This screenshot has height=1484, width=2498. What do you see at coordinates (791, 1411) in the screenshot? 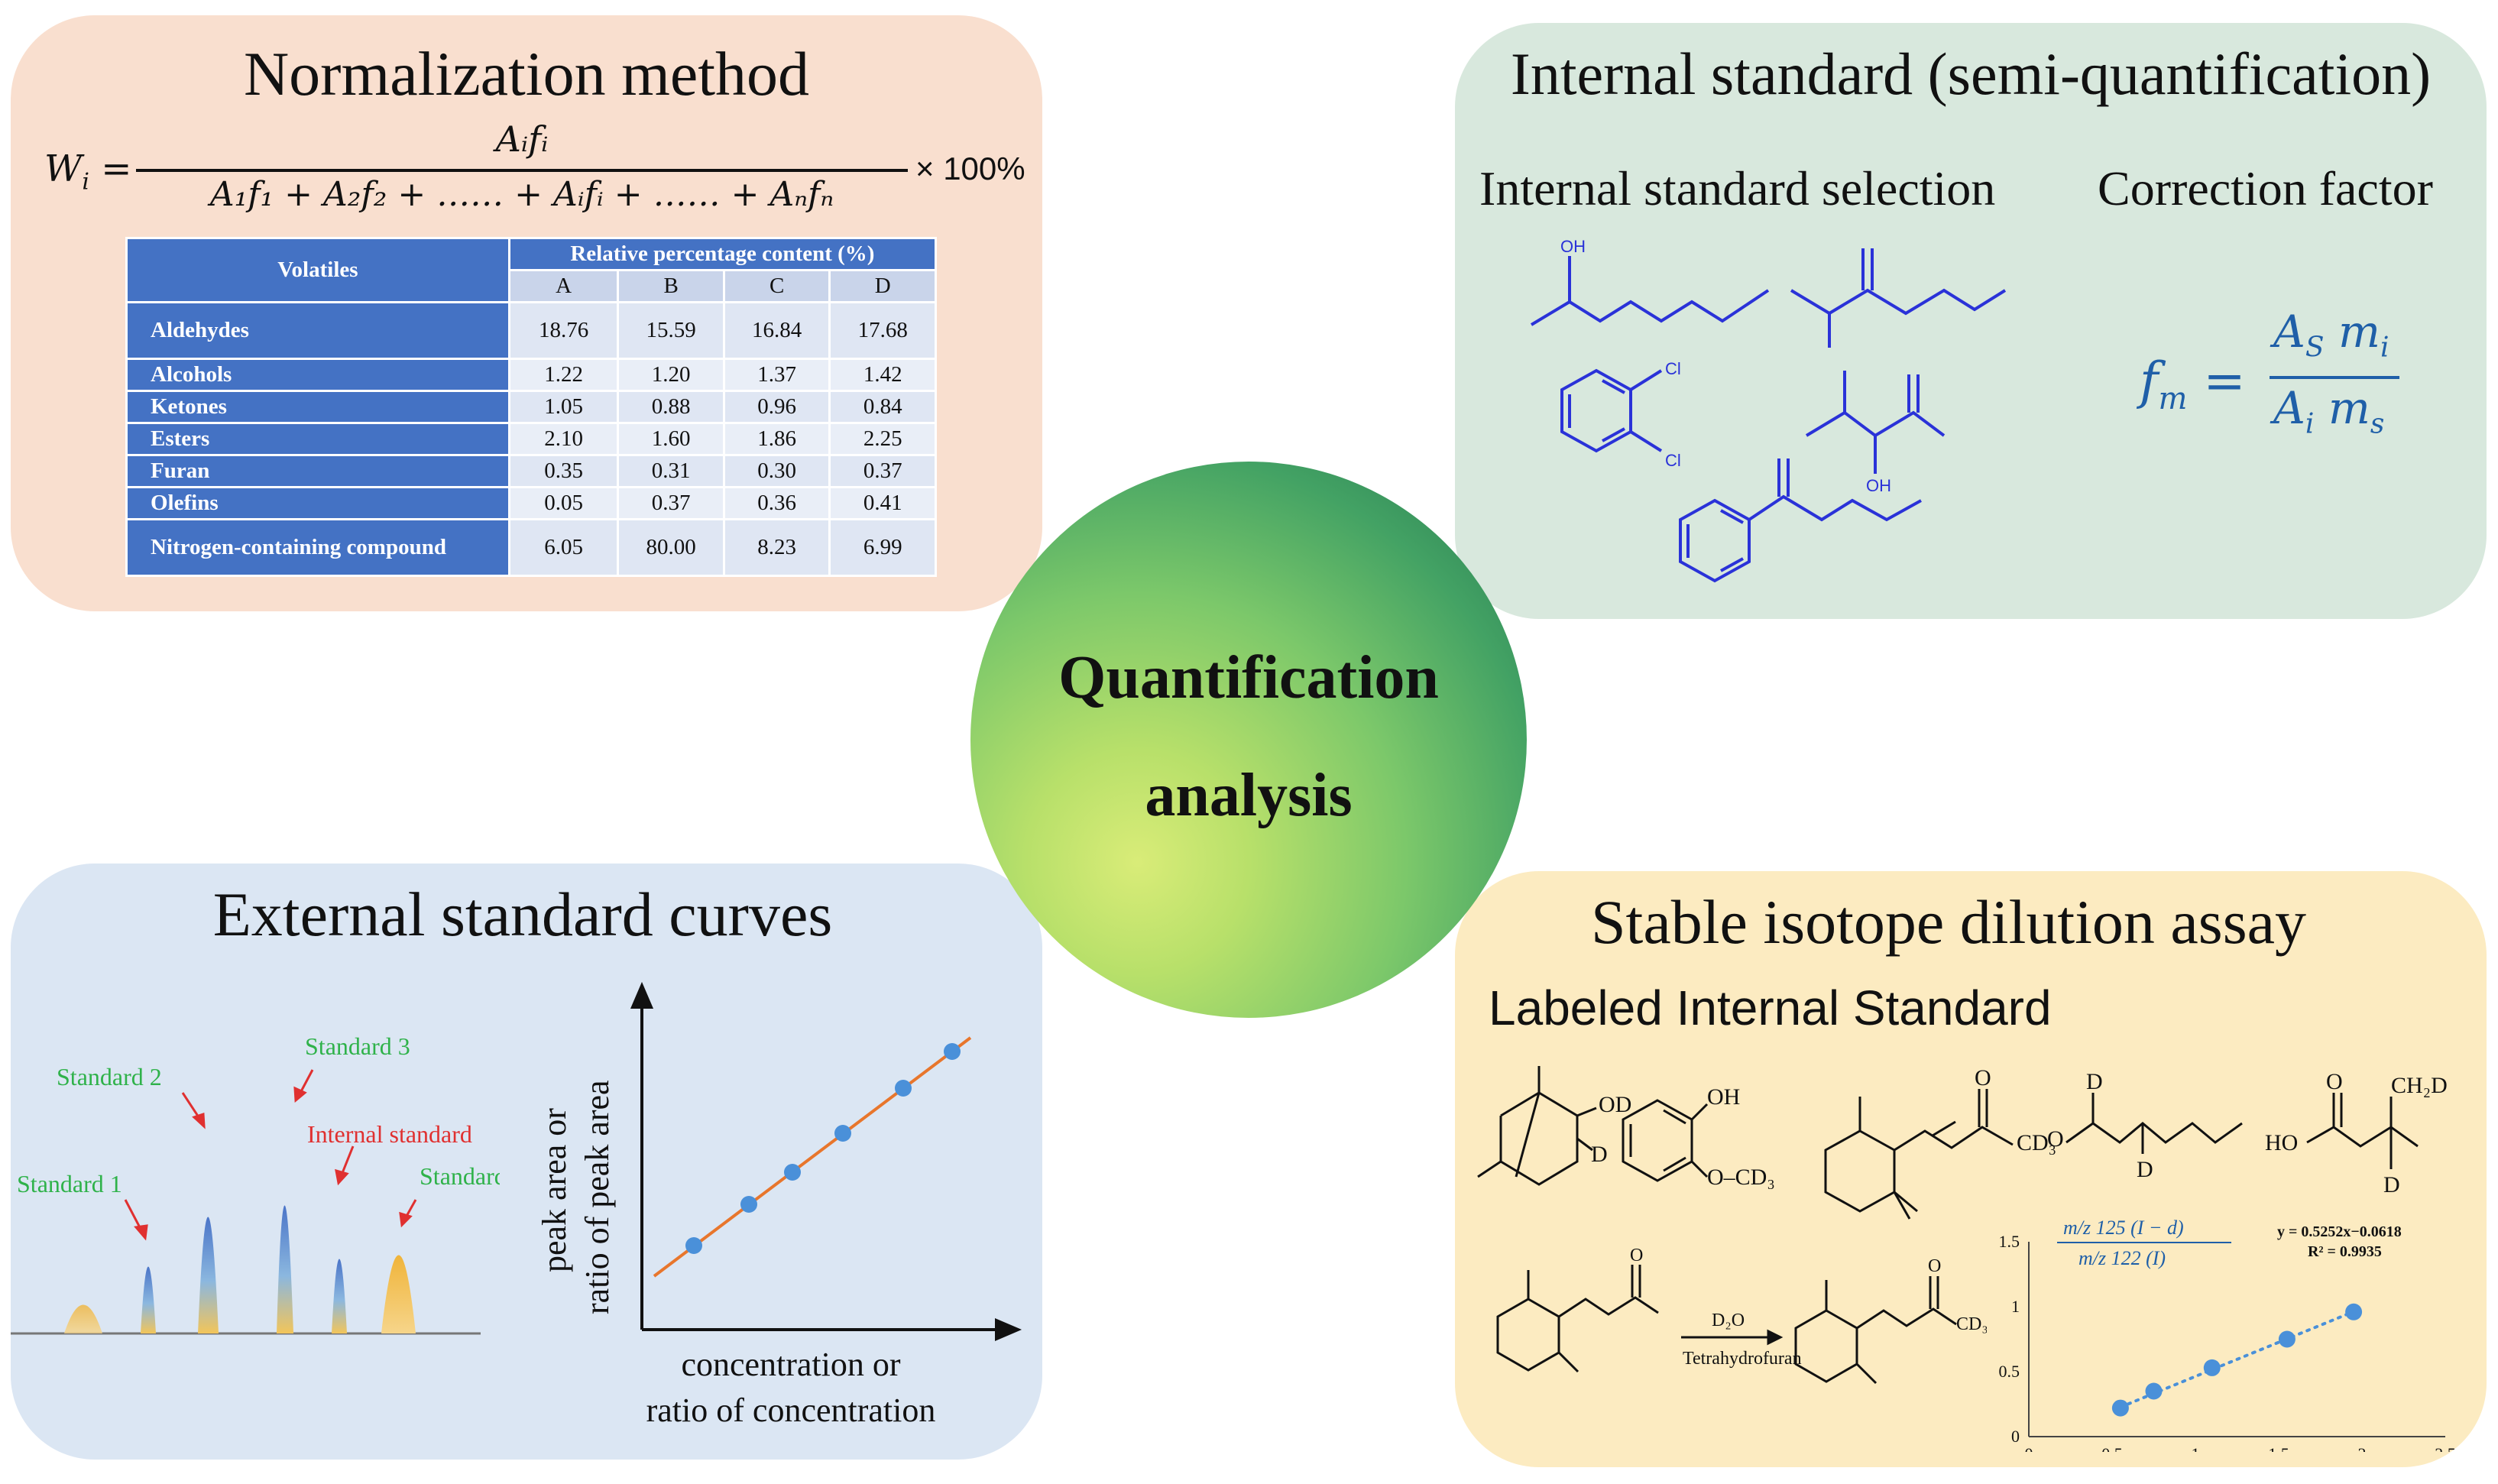
I see `calibration-xlabel-line2: ratio of concentration` at bounding box center [791, 1411].